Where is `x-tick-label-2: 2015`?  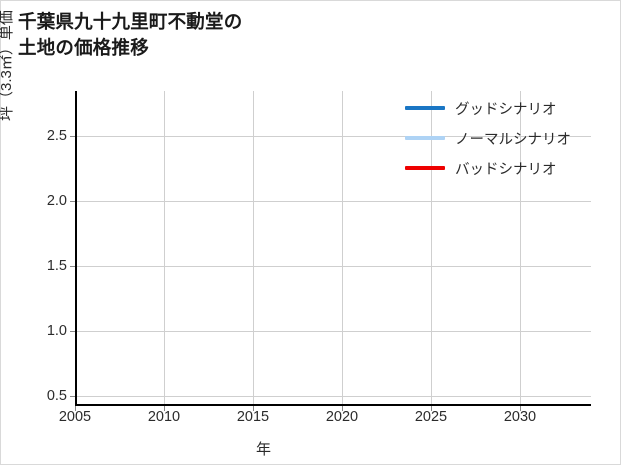
x-tick-label-2: 2015 is located at coordinates (253, 417).